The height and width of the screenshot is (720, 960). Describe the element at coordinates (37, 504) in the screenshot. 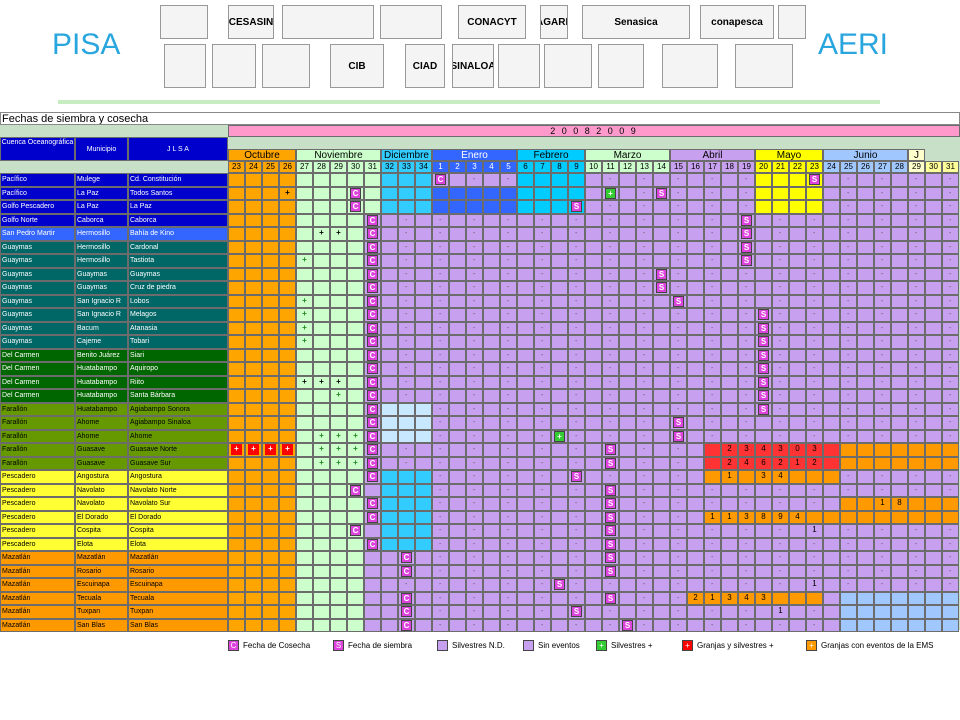

I see `row-cuenca: Pescadero` at that location.